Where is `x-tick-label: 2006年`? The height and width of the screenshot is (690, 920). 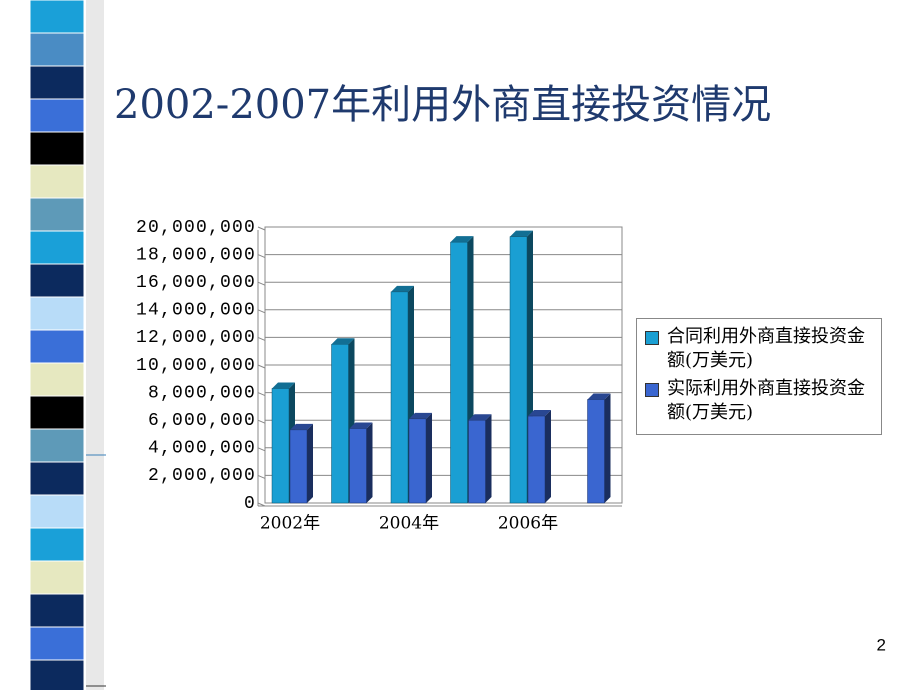
x-tick-label: 2006年 is located at coordinates (528, 524).